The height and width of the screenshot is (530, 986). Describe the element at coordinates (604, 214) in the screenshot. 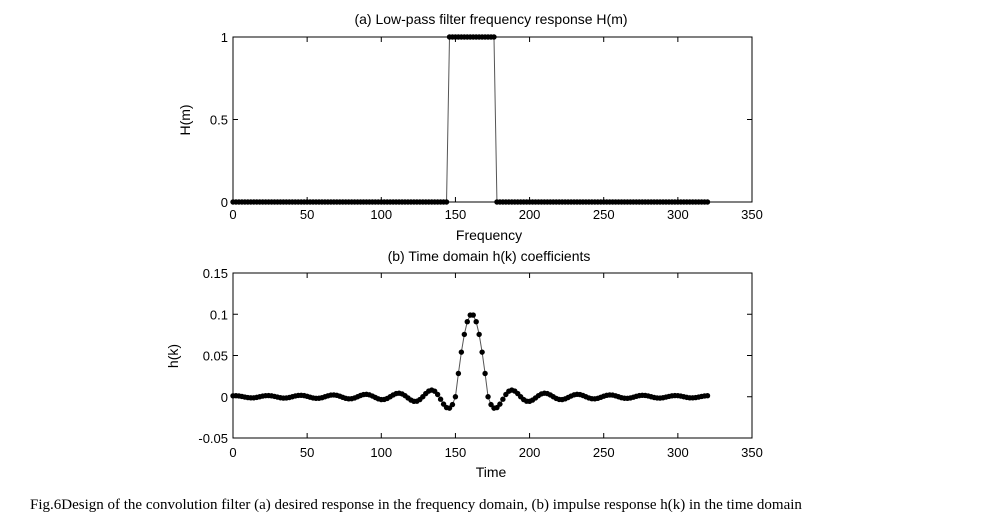

I see `panel-a-xtick-label: 250` at that location.